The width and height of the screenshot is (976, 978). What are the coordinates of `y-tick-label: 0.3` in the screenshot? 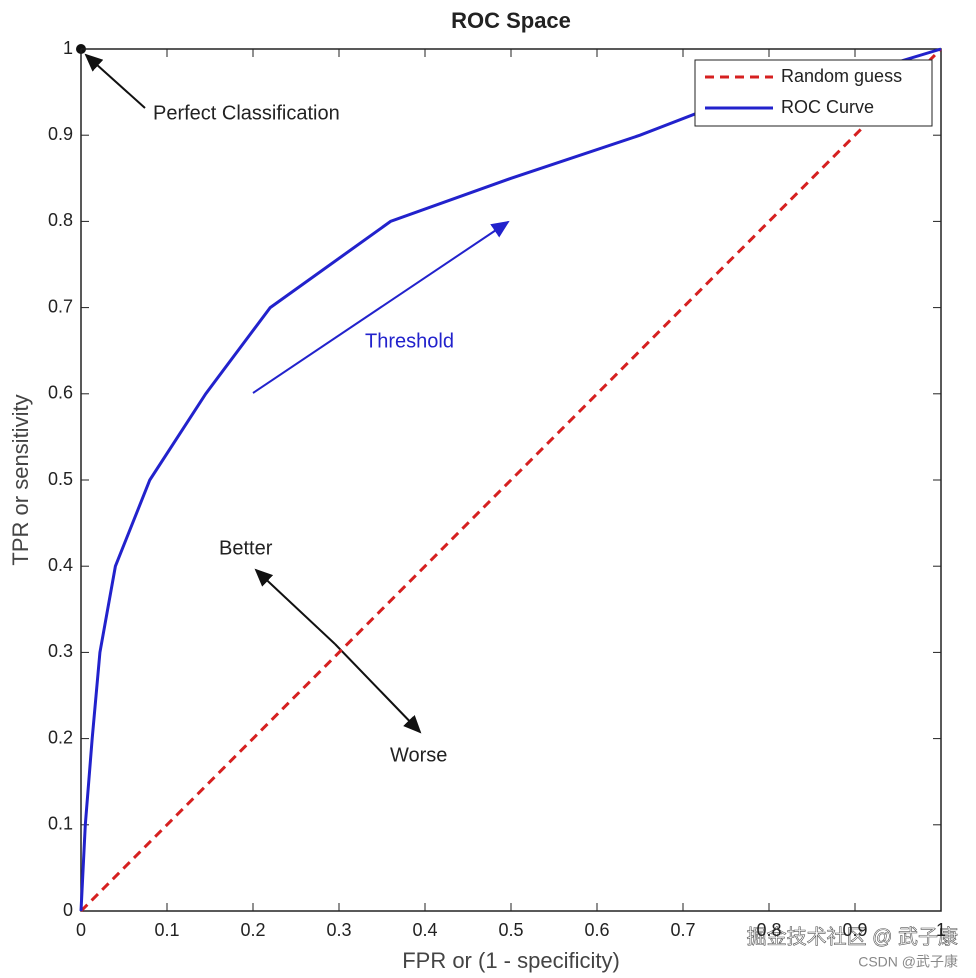 It's located at (60, 651).